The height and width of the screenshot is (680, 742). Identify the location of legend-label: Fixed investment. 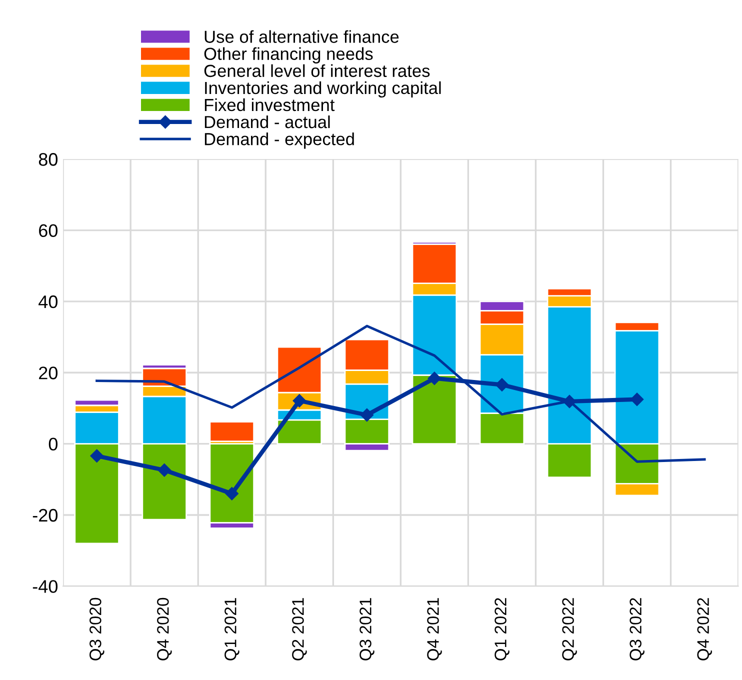
(269, 105).